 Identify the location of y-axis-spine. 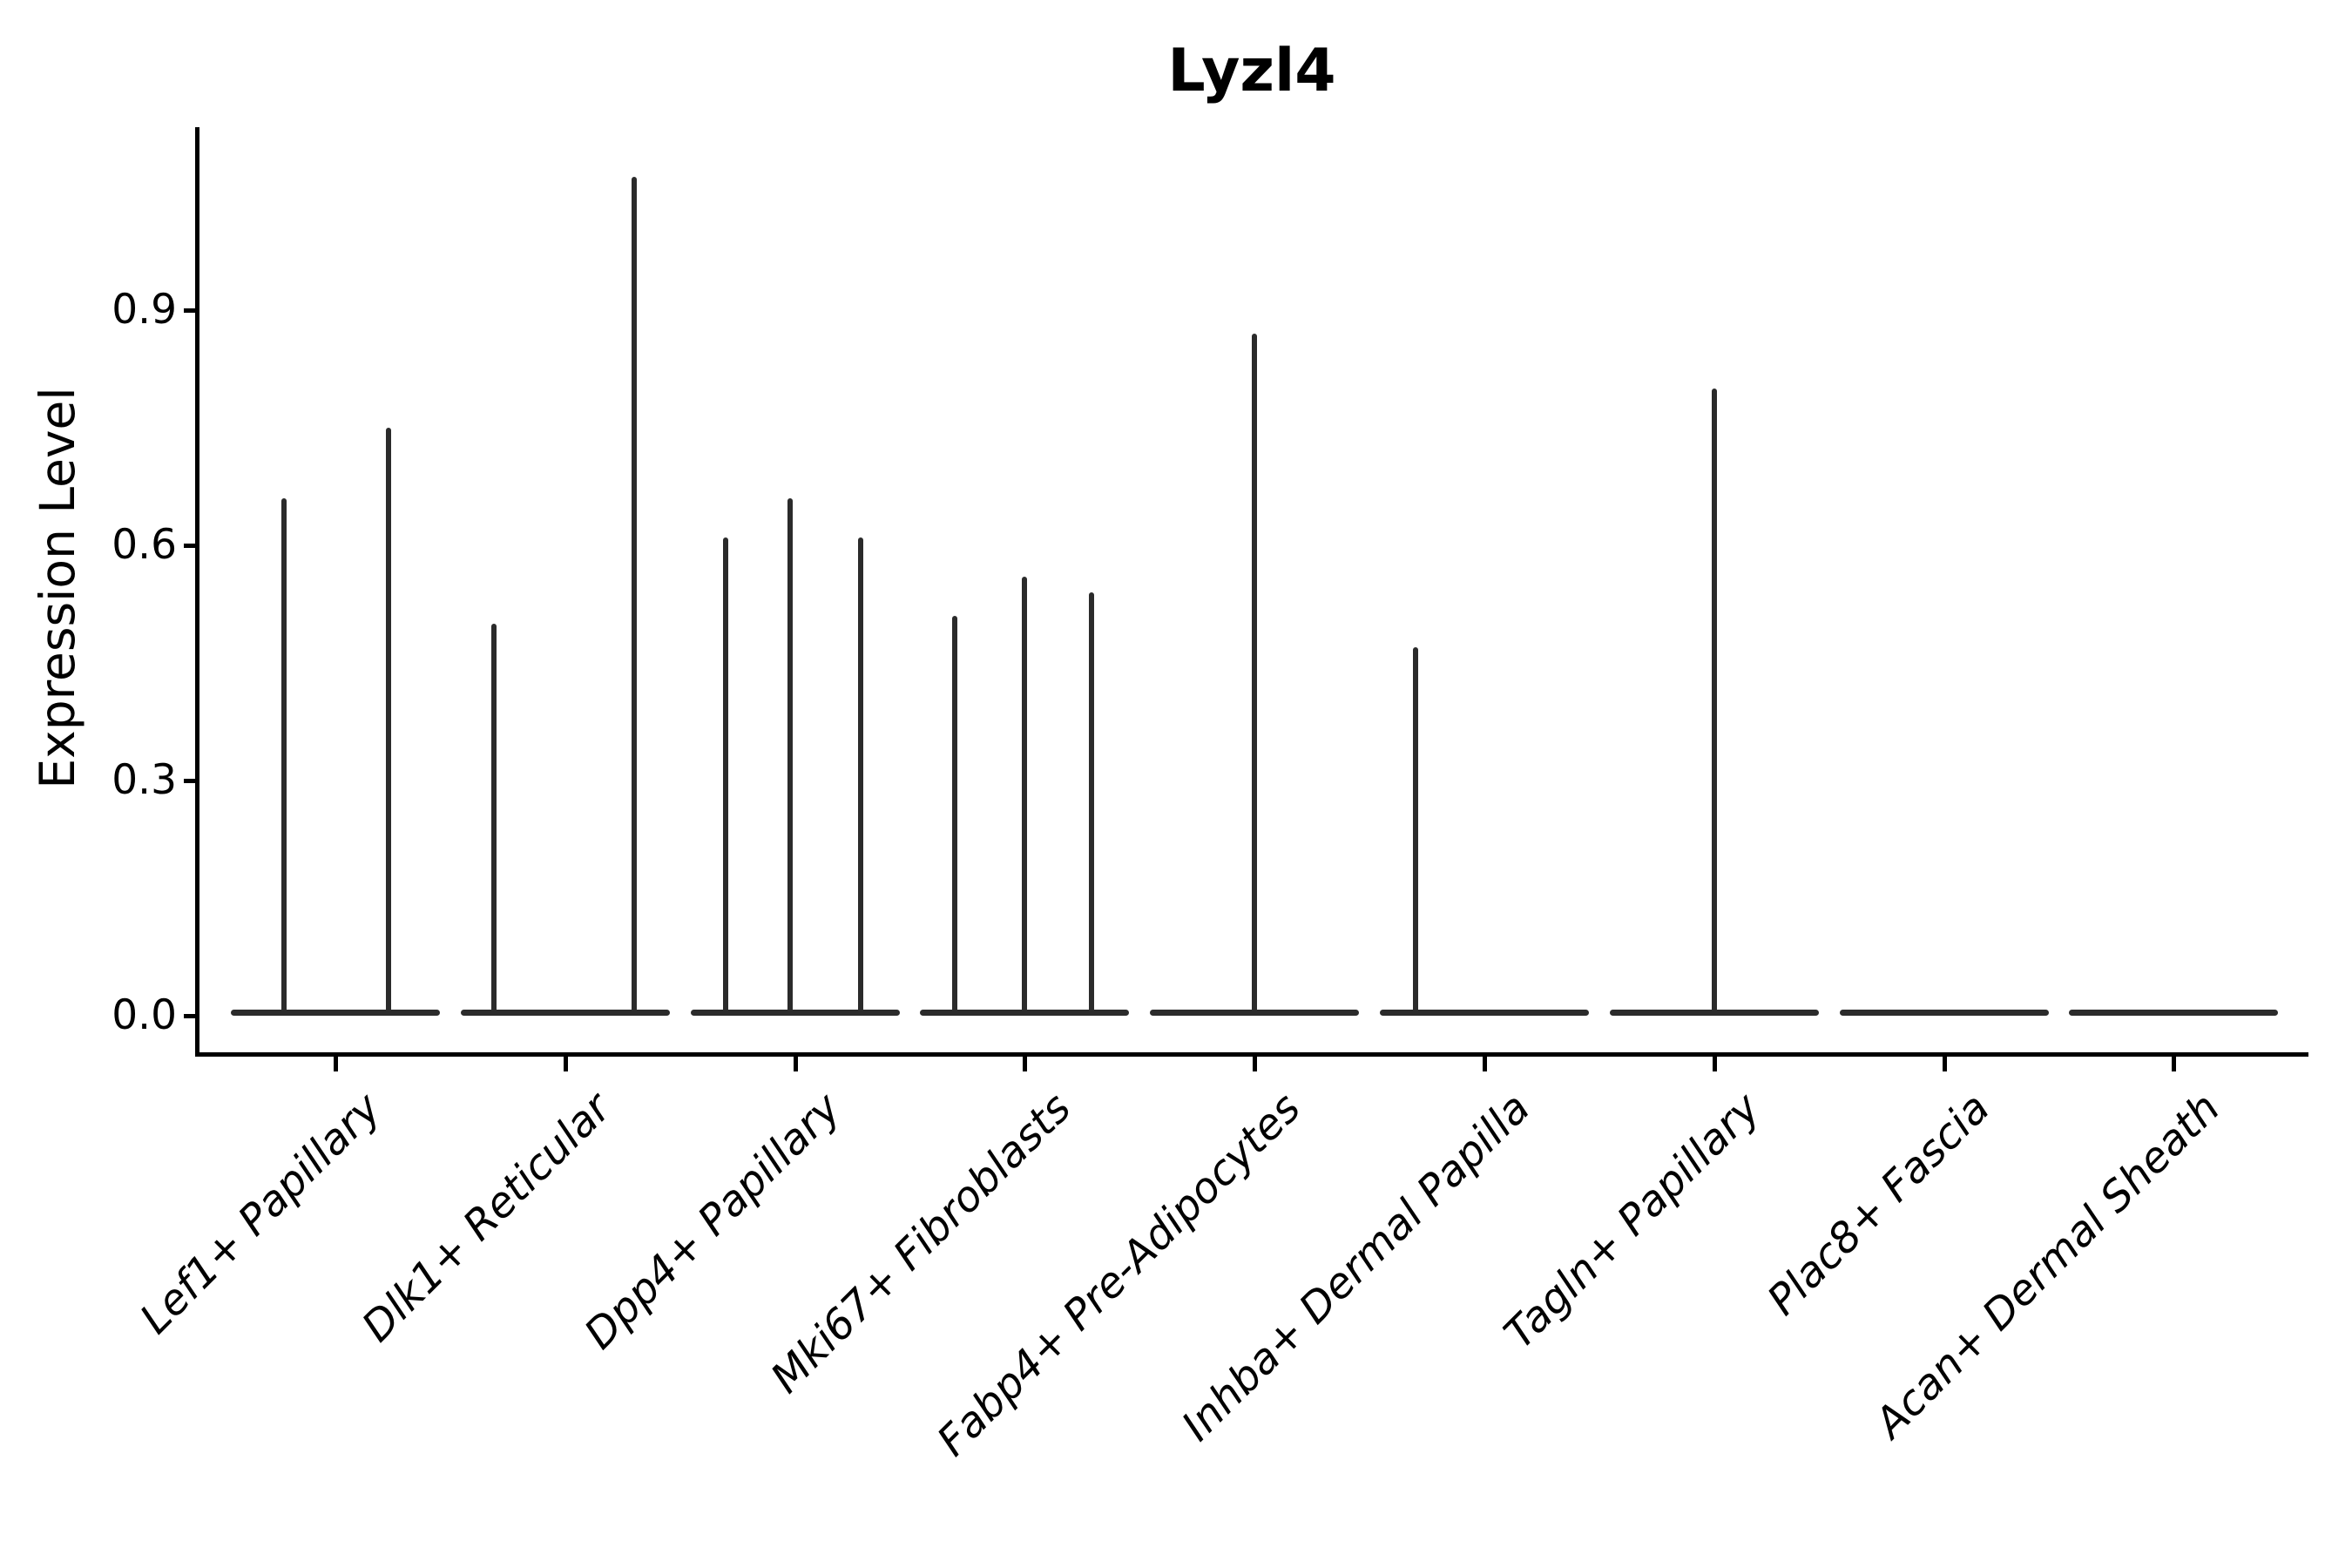
(197, 592).